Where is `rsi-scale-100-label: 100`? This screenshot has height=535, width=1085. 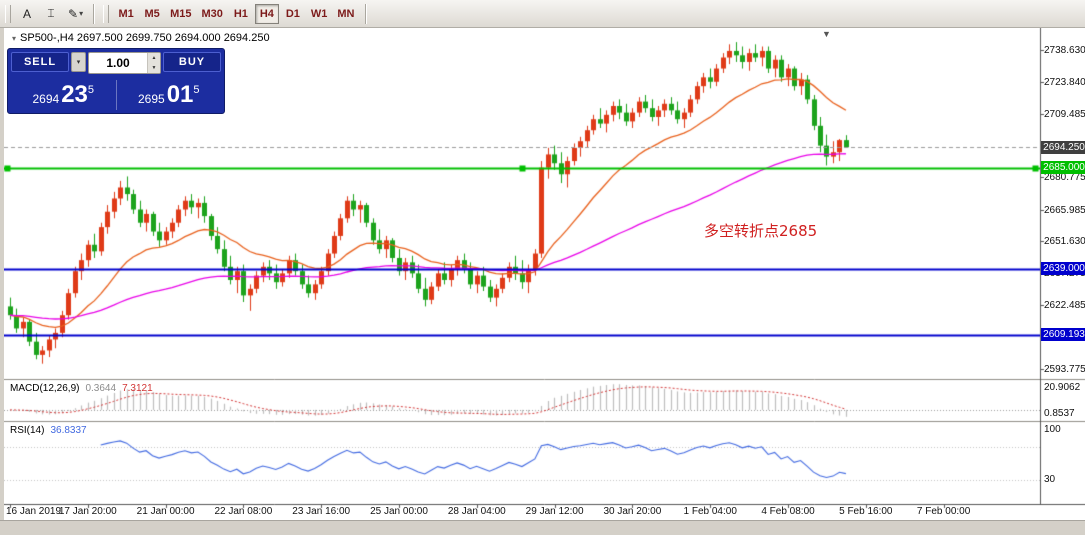
rsi-scale-100-label: 100 is located at coordinates (1052, 429).